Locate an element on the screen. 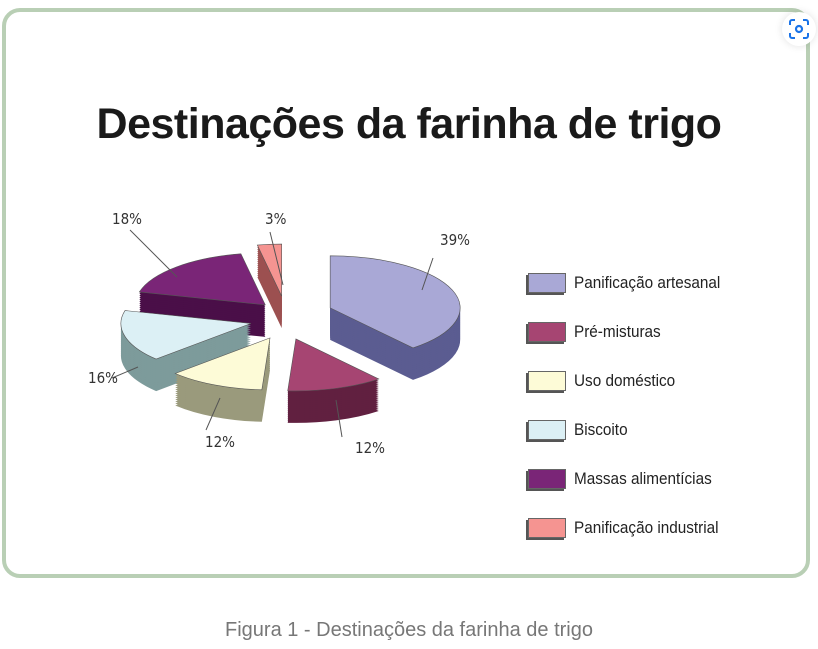 This screenshot has width=818, height=649. slice-premisturas is located at coordinates (333, 365).